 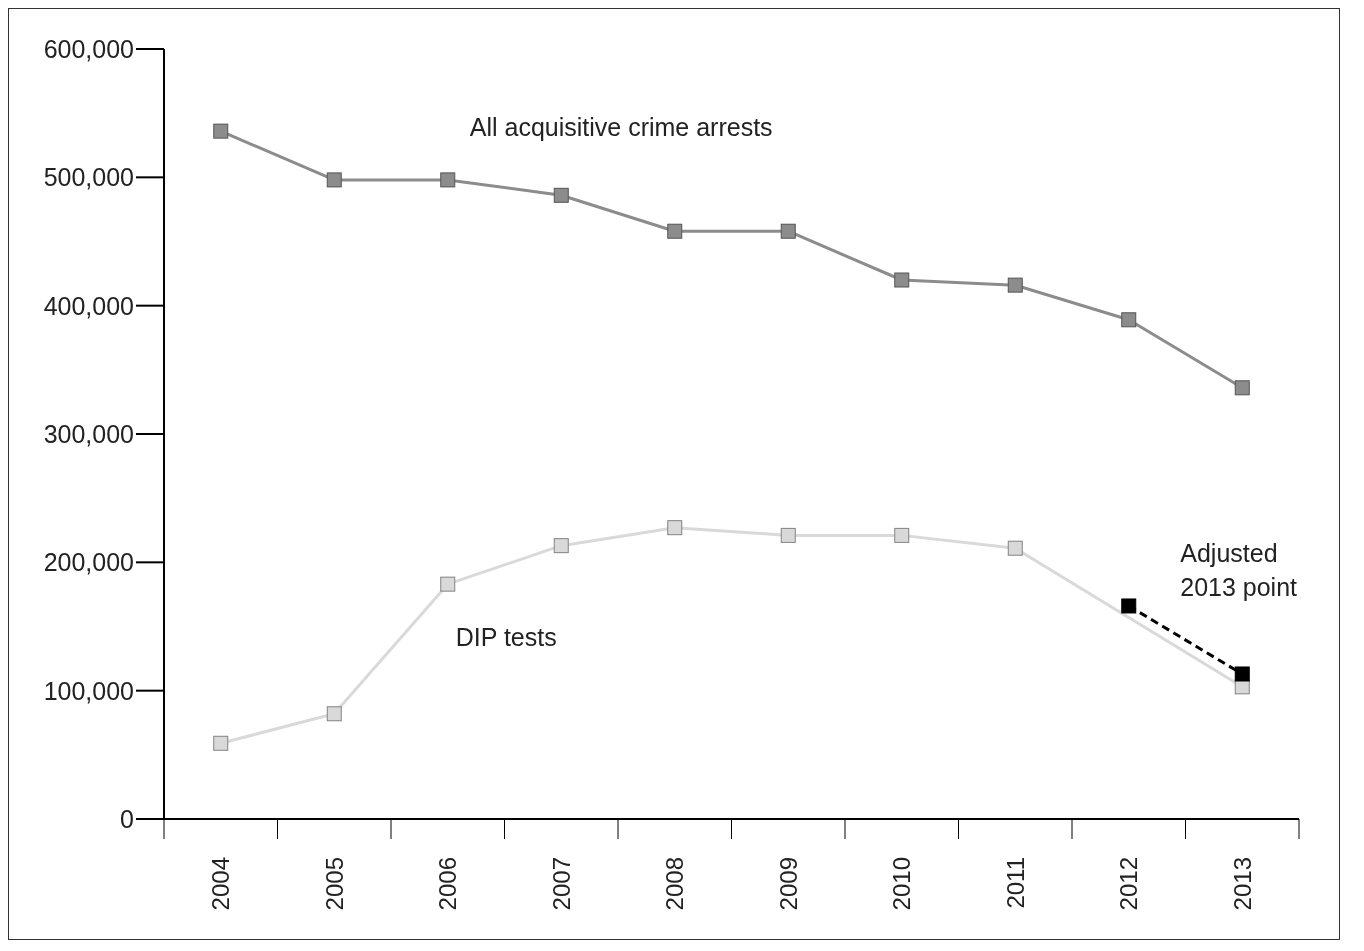 What do you see at coordinates (675, 884) in the screenshot?
I see `x-tick-label: 2008` at bounding box center [675, 884].